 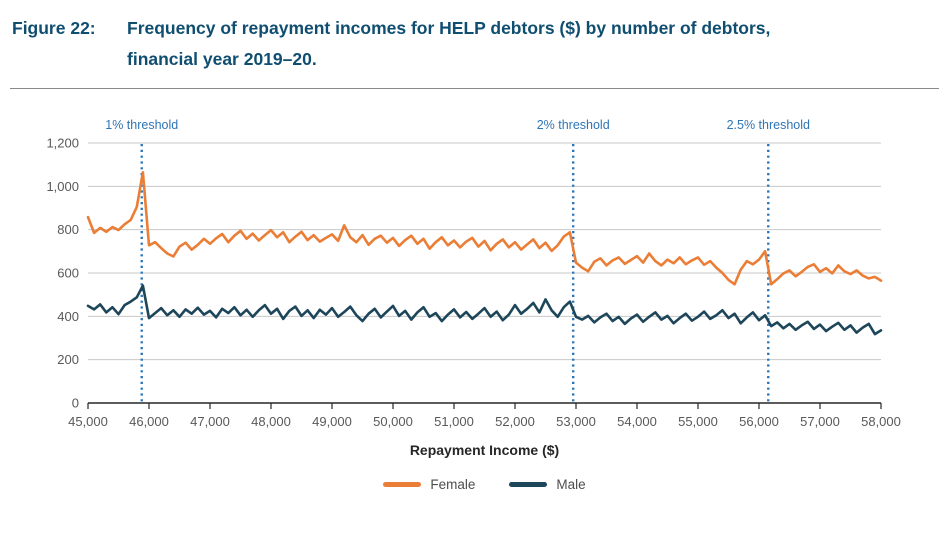 What do you see at coordinates (402, 484) in the screenshot?
I see `female-line-swatch` at bounding box center [402, 484].